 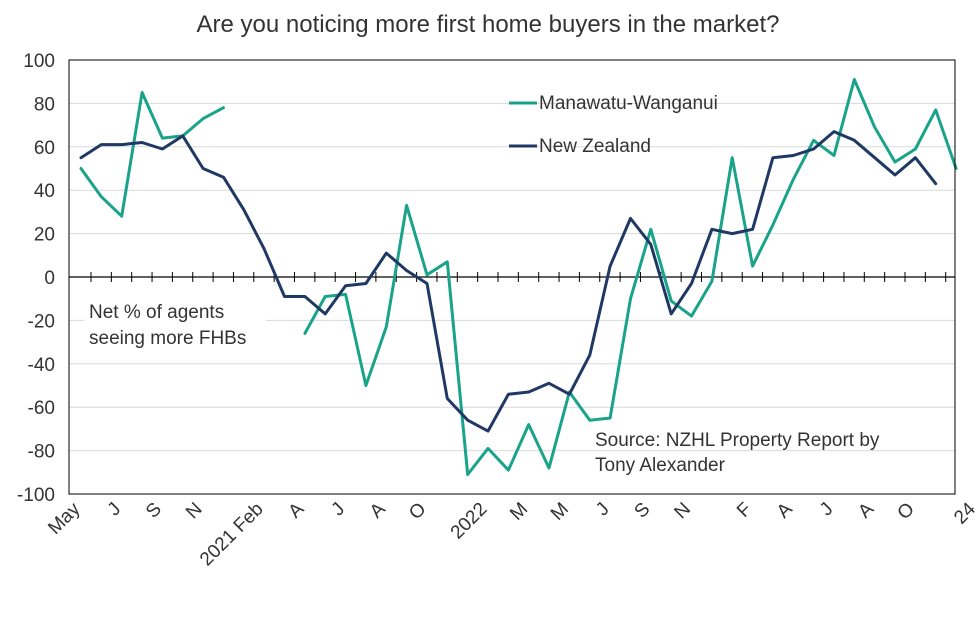 What do you see at coordinates (41, 452) in the screenshot?
I see `y-tick-label: -80` at bounding box center [41, 452].